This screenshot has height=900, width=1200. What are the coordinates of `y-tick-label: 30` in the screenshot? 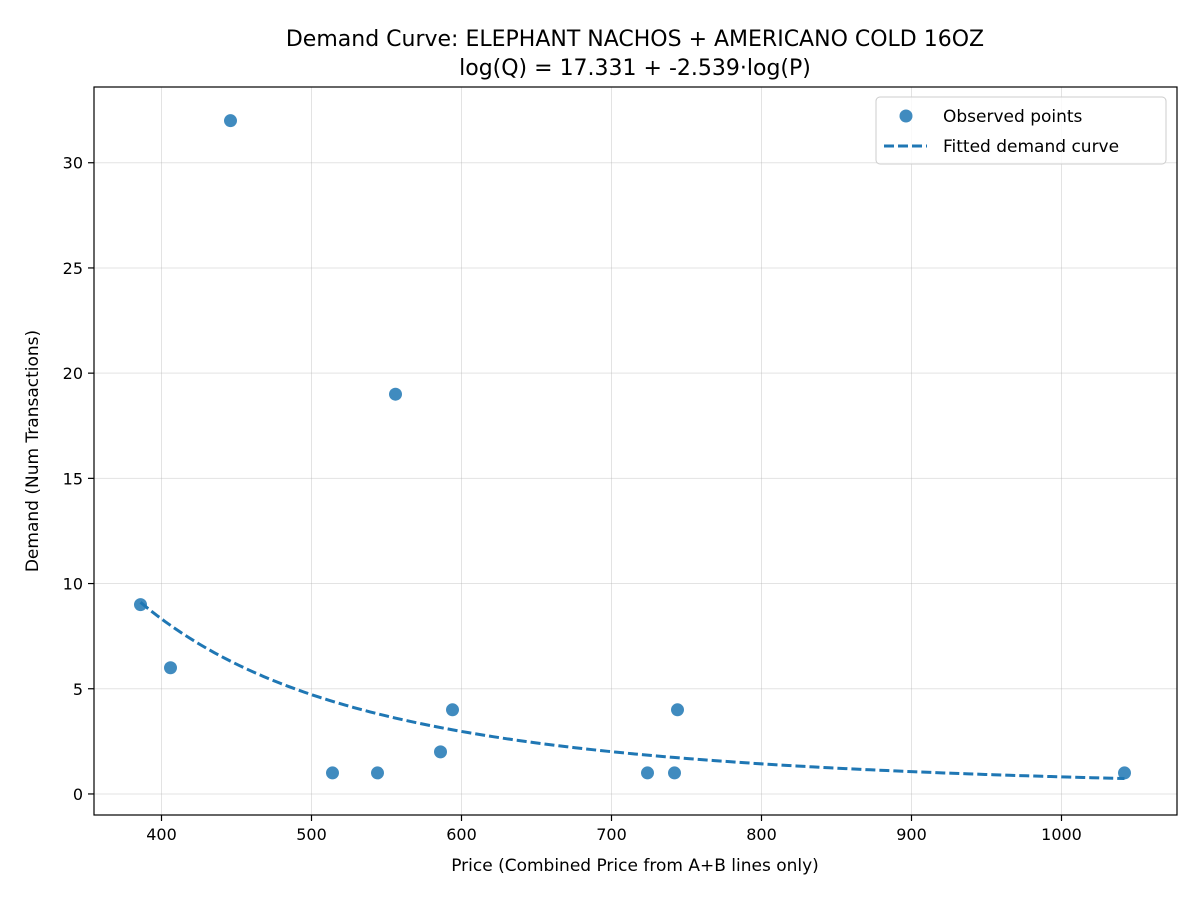 It's located at (73, 163).